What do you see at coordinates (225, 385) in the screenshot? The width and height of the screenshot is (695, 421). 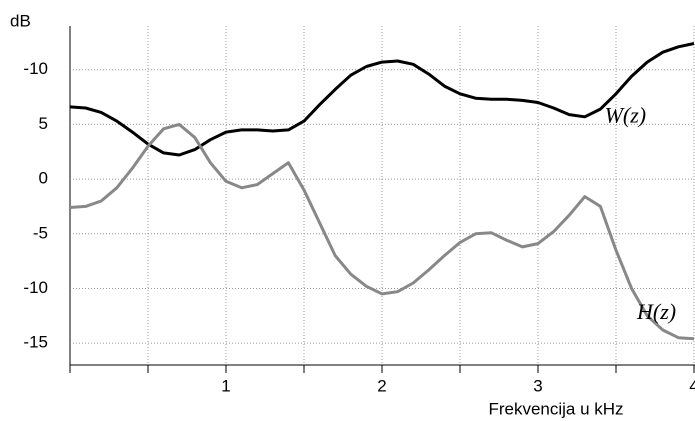 I see `x-tick-label: 1` at bounding box center [225, 385].